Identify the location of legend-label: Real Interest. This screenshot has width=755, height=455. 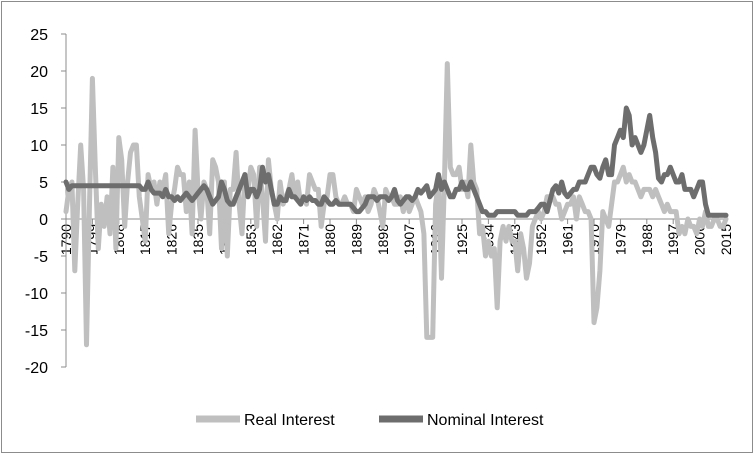
(289, 420).